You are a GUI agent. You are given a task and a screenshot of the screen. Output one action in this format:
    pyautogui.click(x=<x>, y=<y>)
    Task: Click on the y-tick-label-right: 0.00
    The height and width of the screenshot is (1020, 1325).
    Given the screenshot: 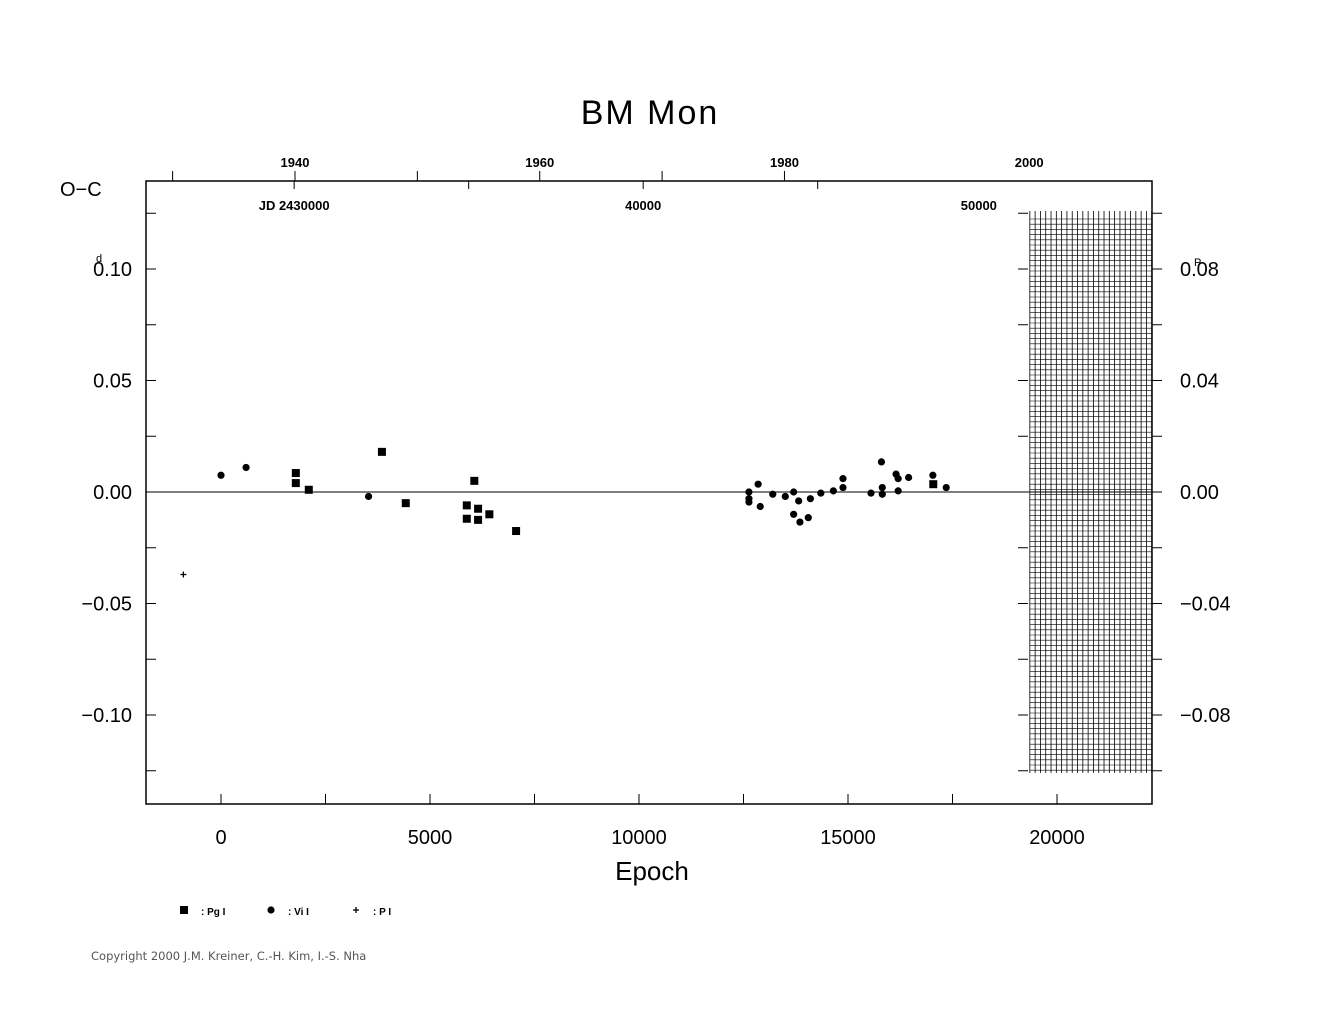 What is the action you would take?
    pyautogui.click(x=1199, y=493)
    